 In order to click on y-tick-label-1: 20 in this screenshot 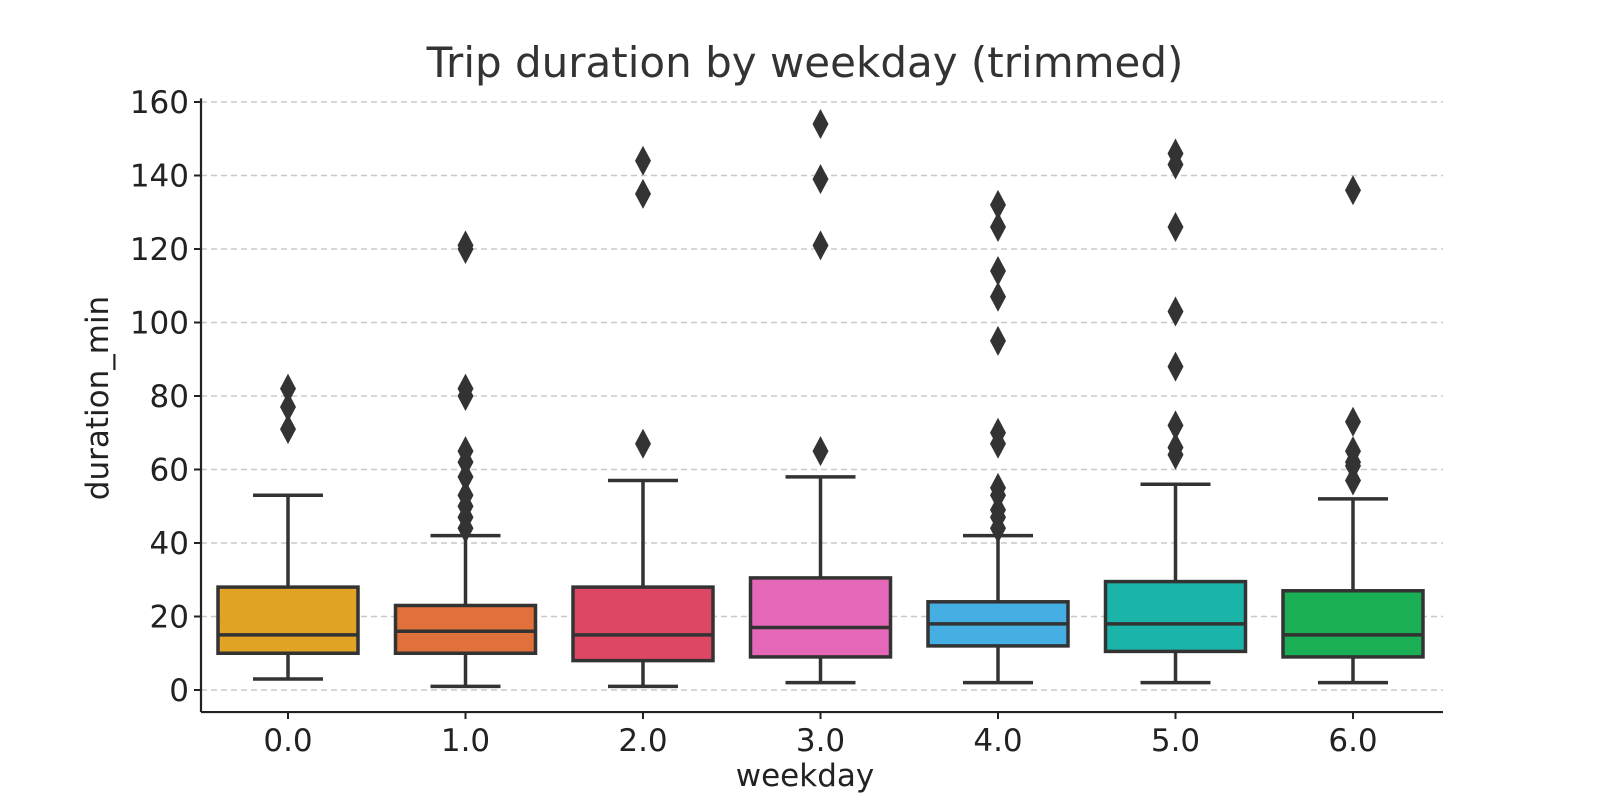, I will do `click(169, 618)`.